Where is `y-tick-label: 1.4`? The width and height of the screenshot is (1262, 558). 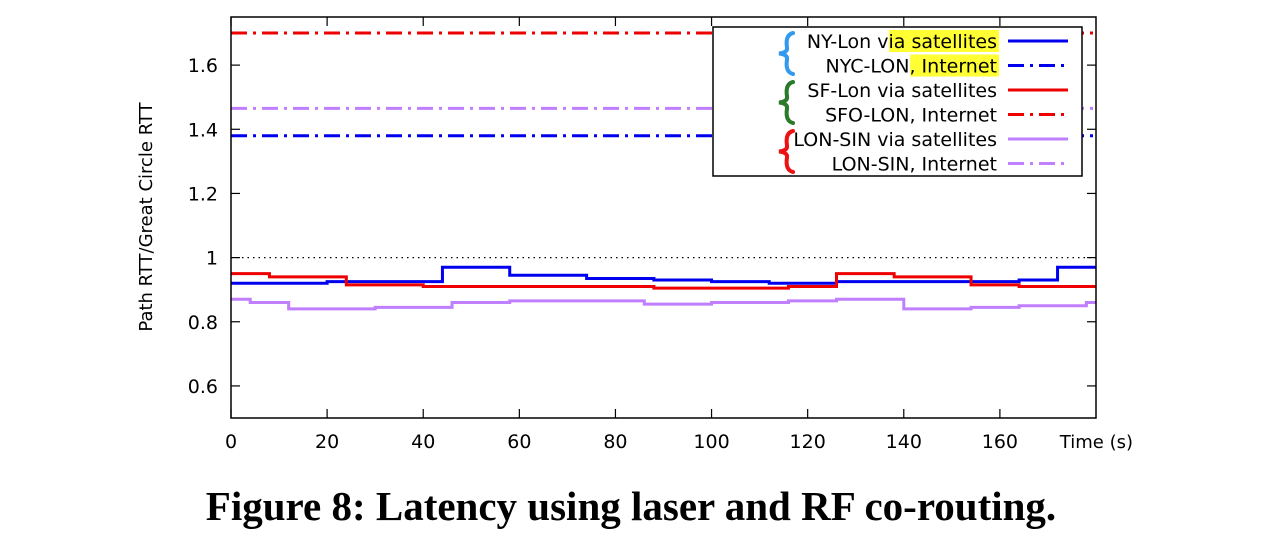
y-tick-label: 1.4 is located at coordinates (203, 130).